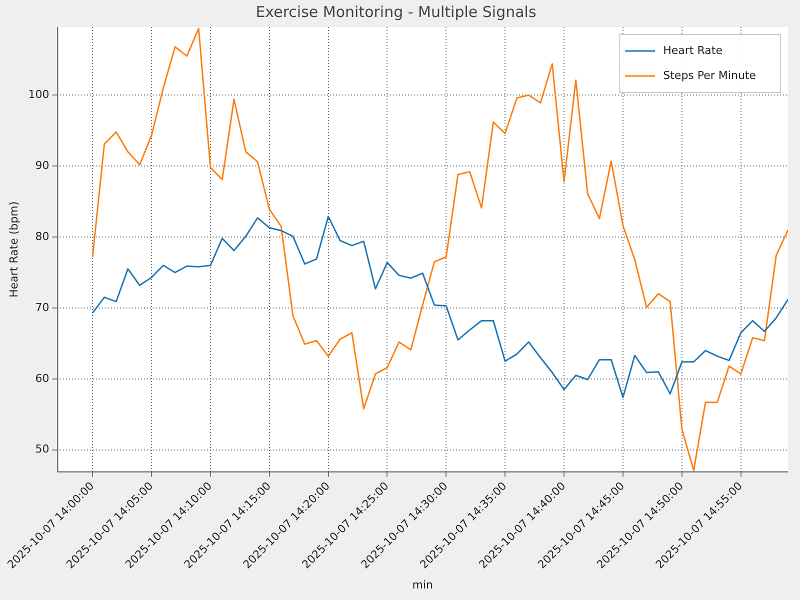  I want to click on y-tick-label: 50, so click(42, 449).